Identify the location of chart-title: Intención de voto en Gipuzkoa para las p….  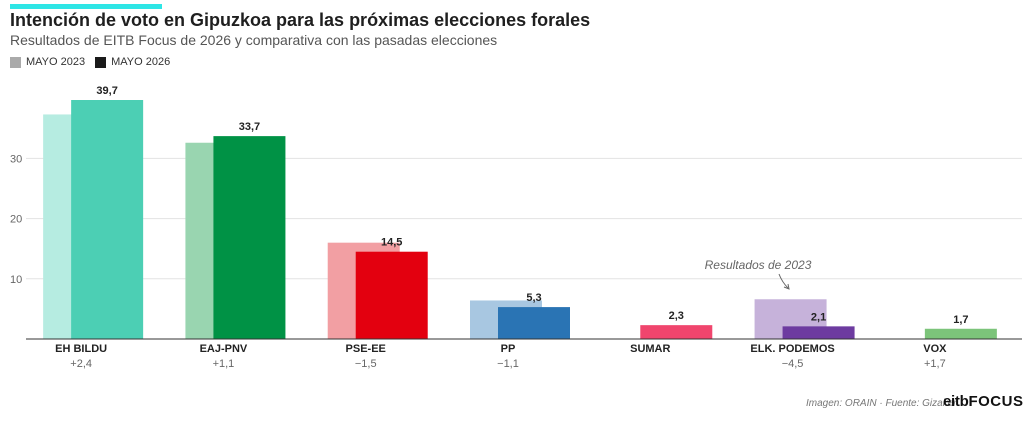
(300, 20).